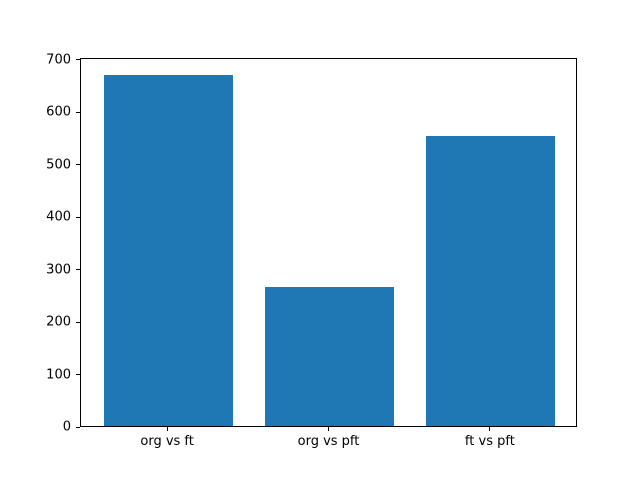 This screenshot has height=480, width=640. What do you see at coordinates (58, 375) in the screenshot?
I see `y-tick-label: 100` at bounding box center [58, 375].